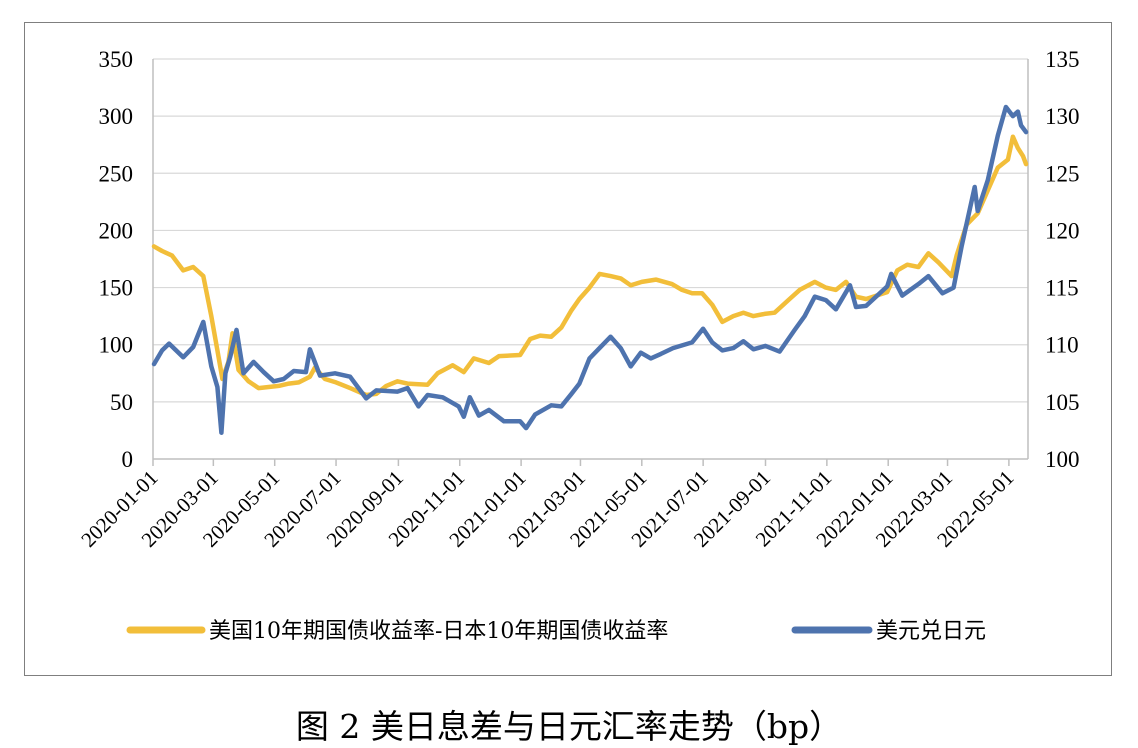 The image size is (1138, 748). What do you see at coordinates (116, 173) in the screenshot?
I see `left-tick-label: 250` at bounding box center [116, 173].